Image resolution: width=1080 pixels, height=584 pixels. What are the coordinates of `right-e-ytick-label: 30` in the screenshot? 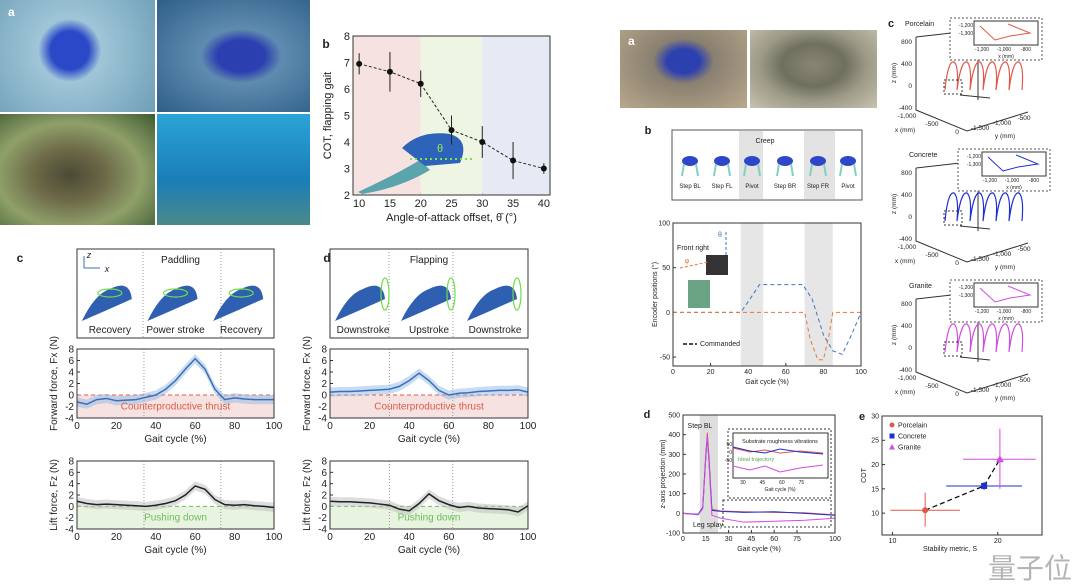 It's located at (875, 416).